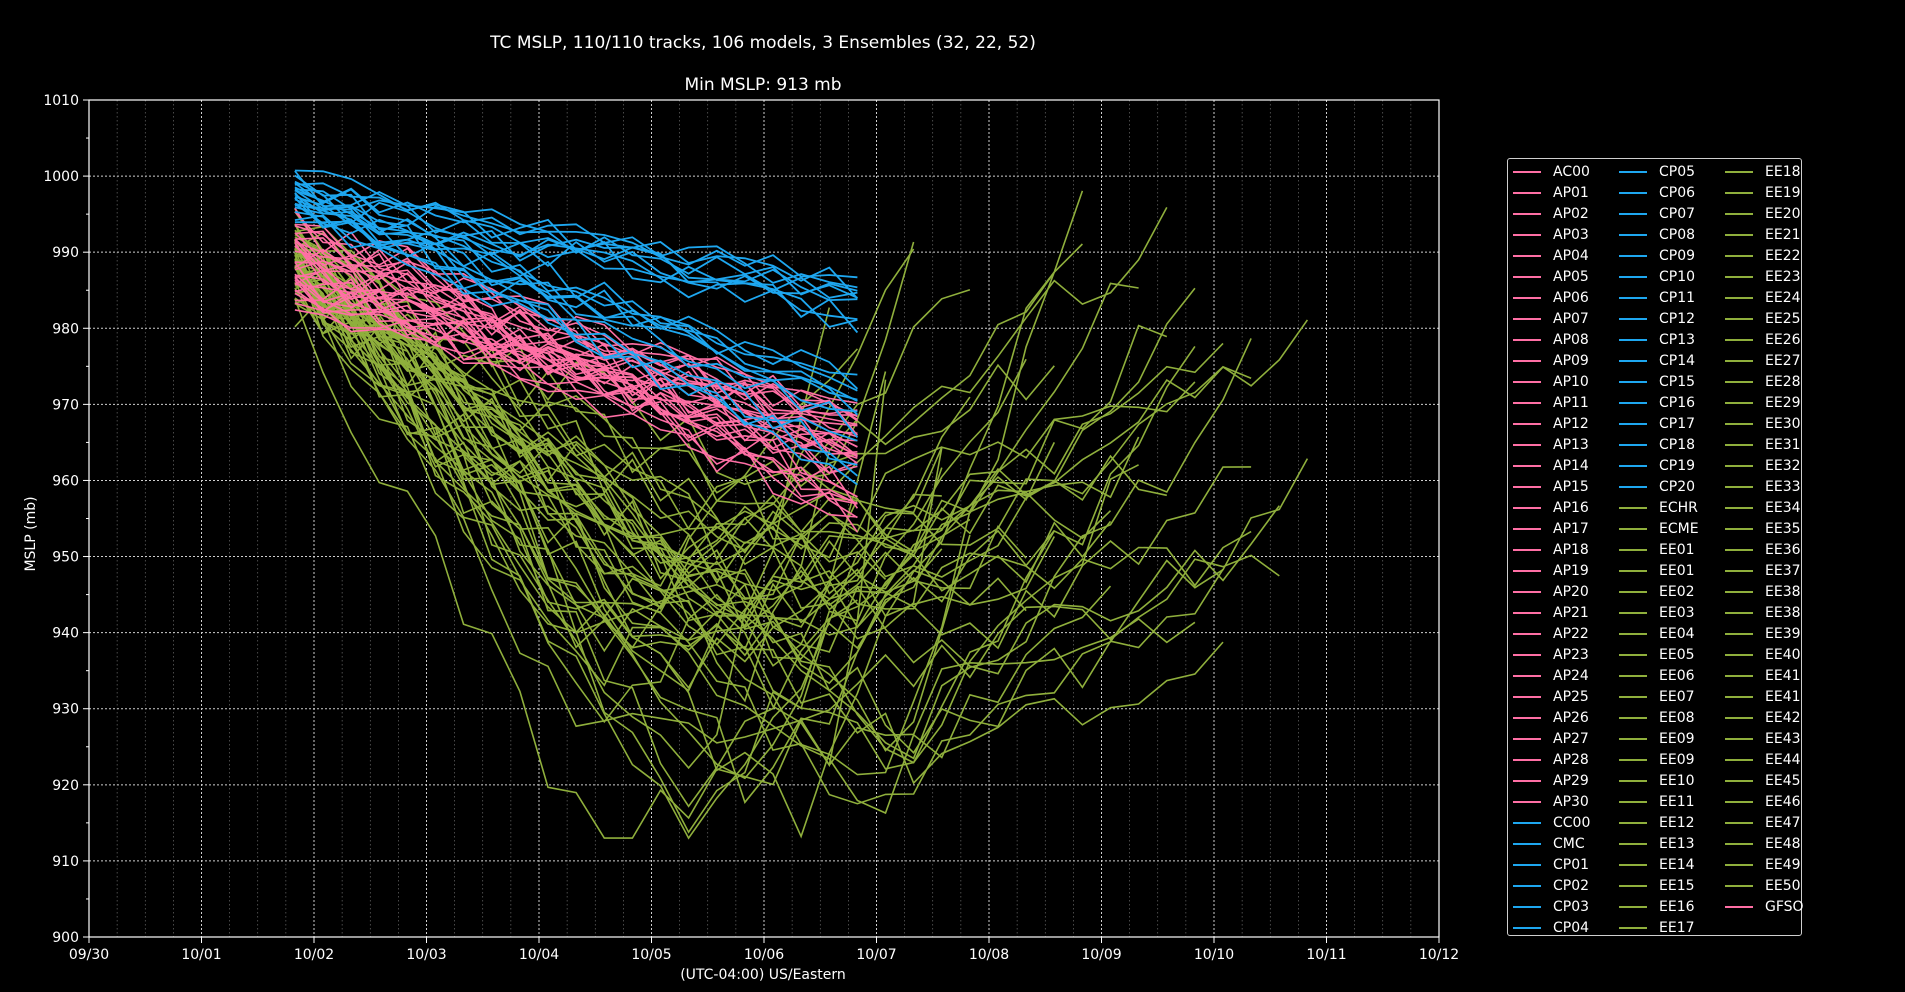 The height and width of the screenshot is (992, 1905). I want to click on legend-label: EE50, so click(1783, 886).